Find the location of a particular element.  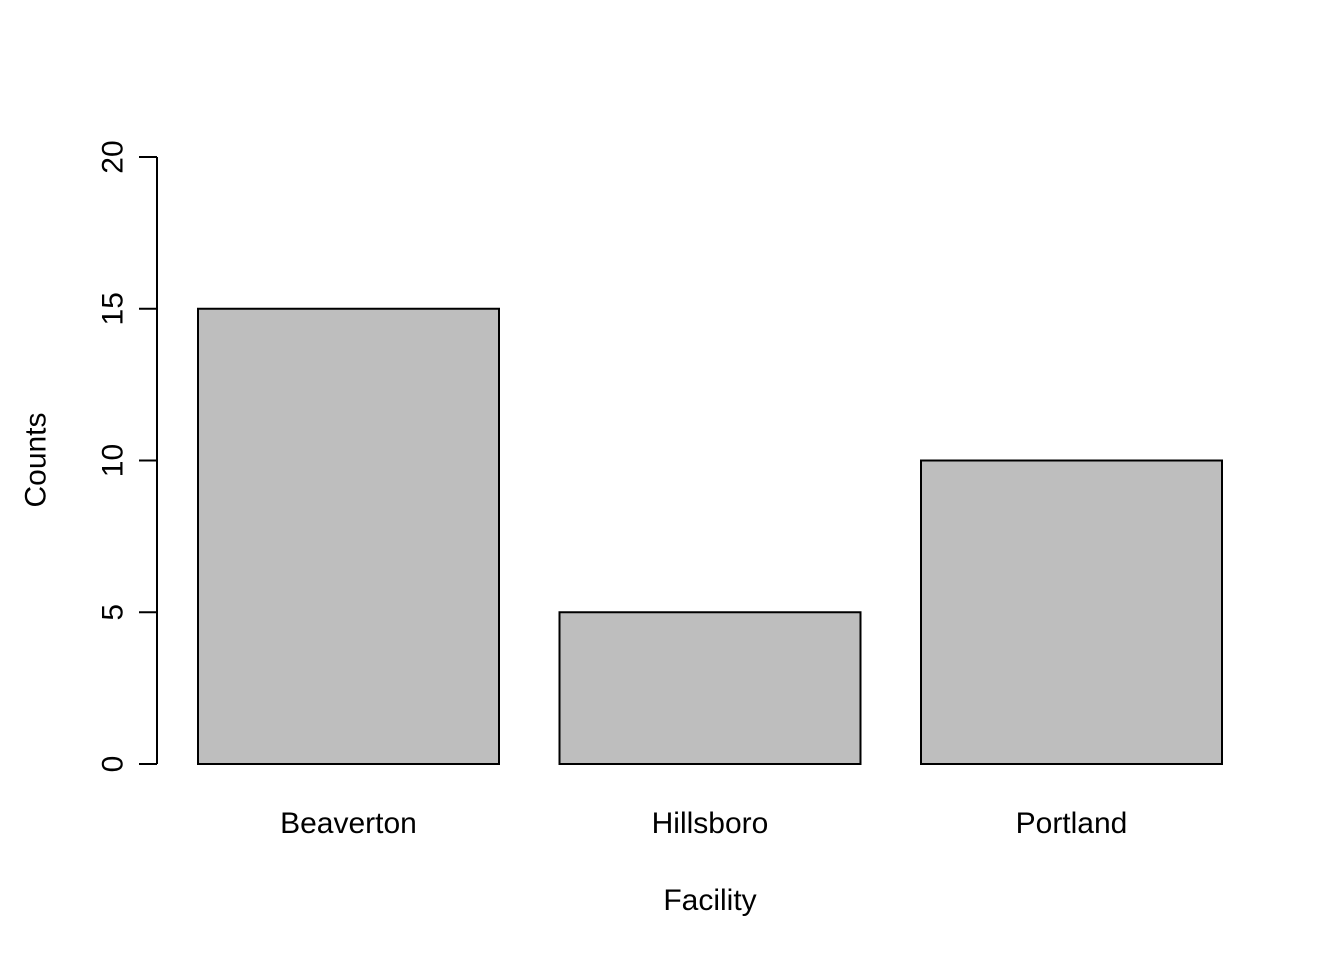

bar-hillsboro is located at coordinates (710, 688).